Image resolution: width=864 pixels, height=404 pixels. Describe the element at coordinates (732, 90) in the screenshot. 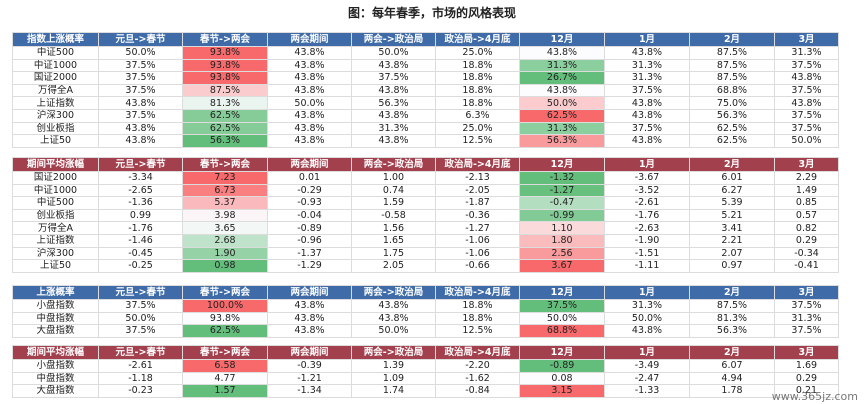

I see `cell: 68.8%` at that location.